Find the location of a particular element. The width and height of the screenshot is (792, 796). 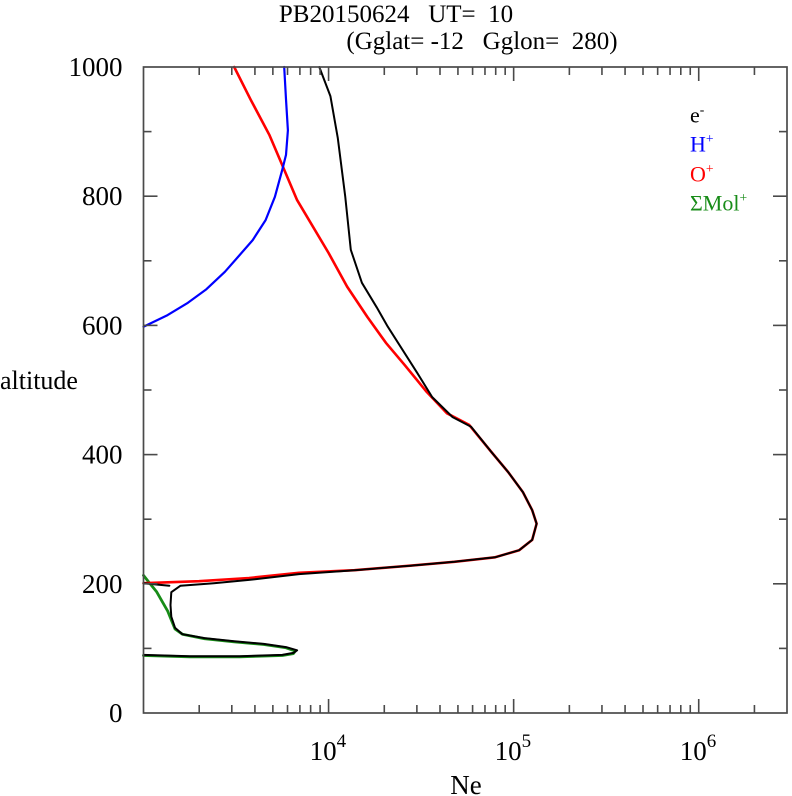

legend-label: H is located at coordinates (698, 144).